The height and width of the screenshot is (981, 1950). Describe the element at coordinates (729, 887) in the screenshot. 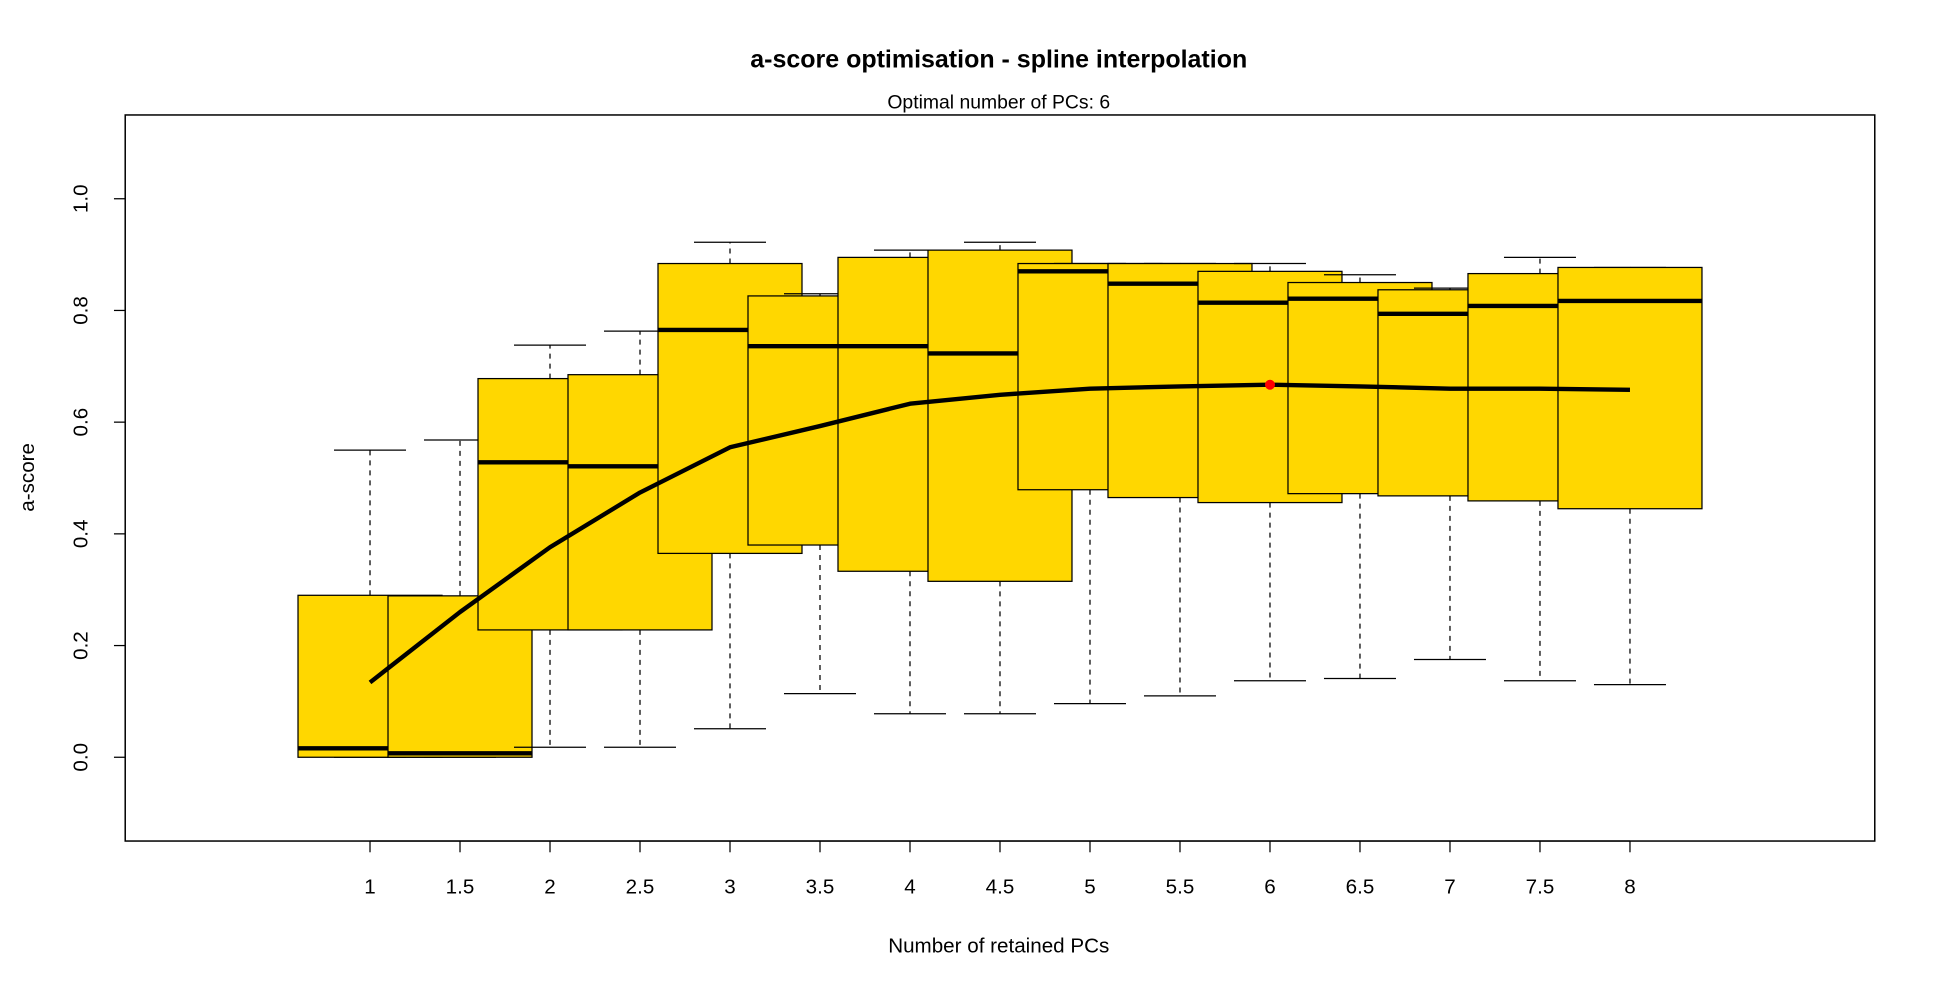

I see `x-tick-label: 3` at that location.